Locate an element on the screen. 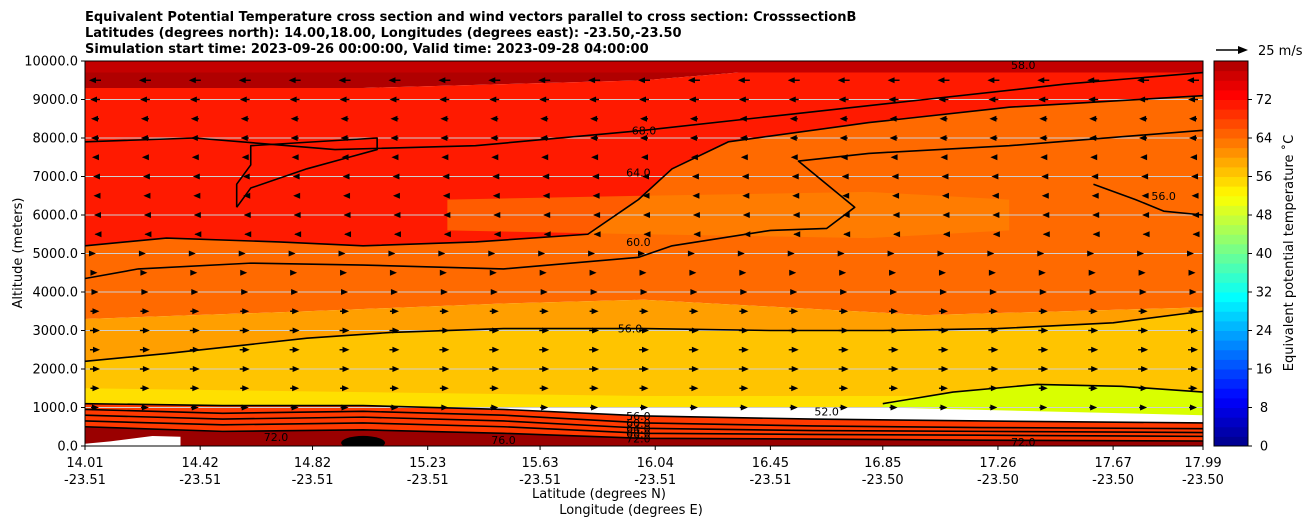  quiver-key: 25 m/s is located at coordinates (1259, 51).